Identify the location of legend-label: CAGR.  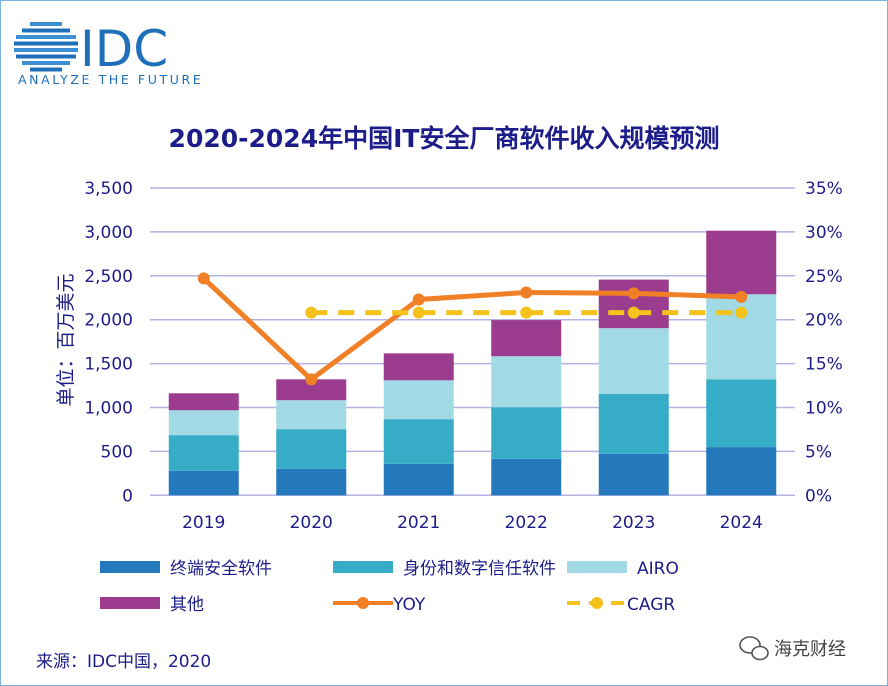
(651, 605).